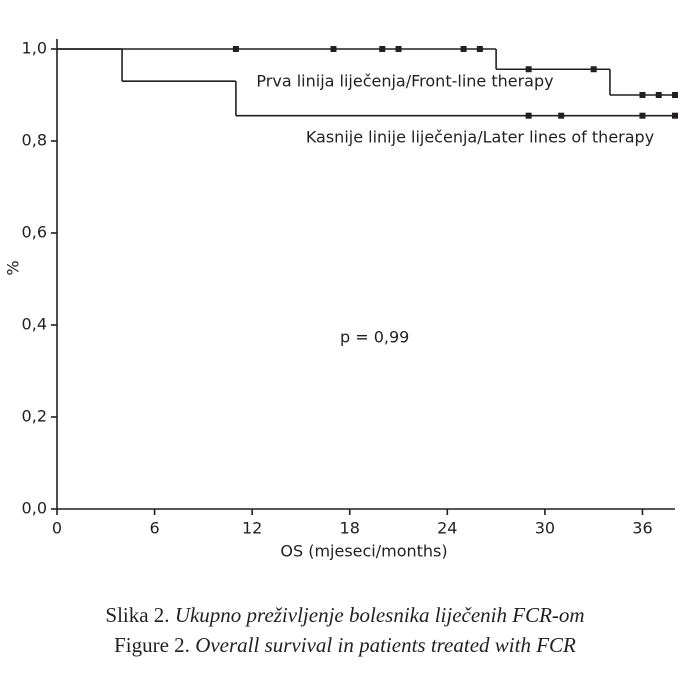  What do you see at coordinates (252, 528) in the screenshot?
I see `x-tick-label: 12` at bounding box center [252, 528].